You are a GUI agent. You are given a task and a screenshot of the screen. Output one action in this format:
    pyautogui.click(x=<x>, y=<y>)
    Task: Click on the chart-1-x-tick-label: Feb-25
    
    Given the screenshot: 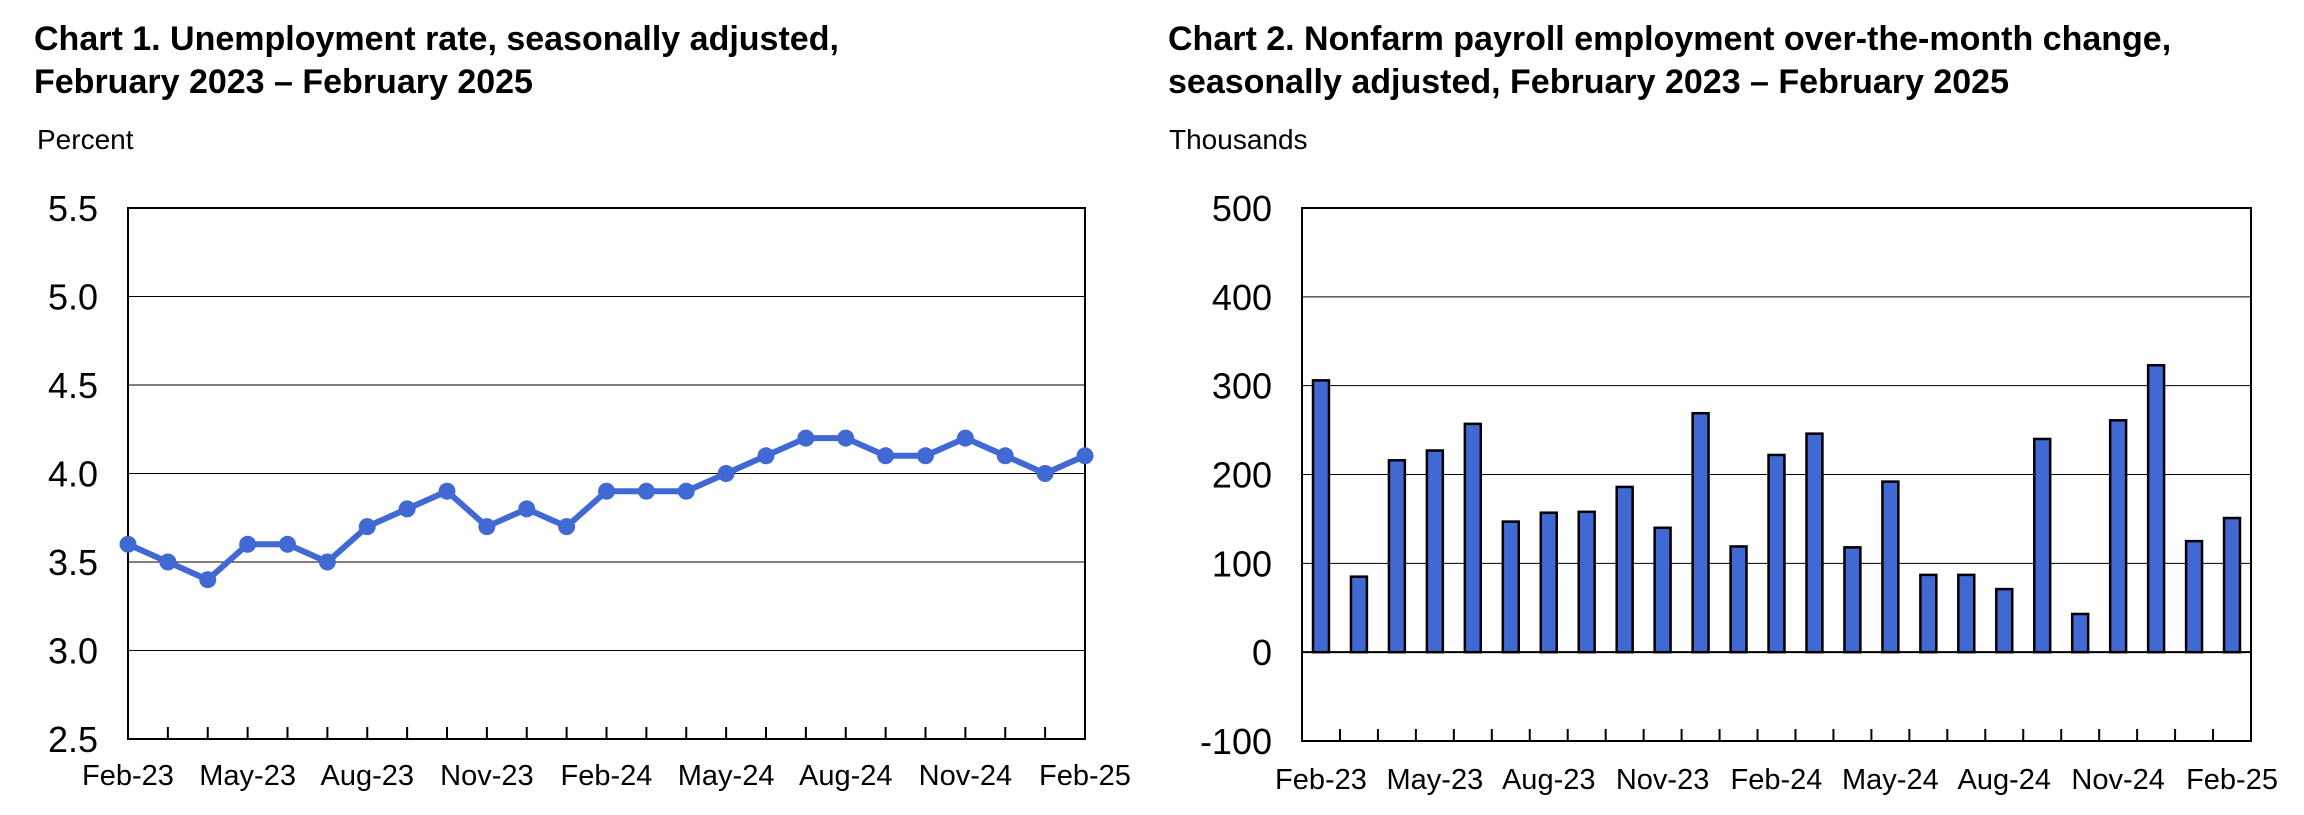 What is the action you would take?
    pyautogui.click(x=1085, y=776)
    